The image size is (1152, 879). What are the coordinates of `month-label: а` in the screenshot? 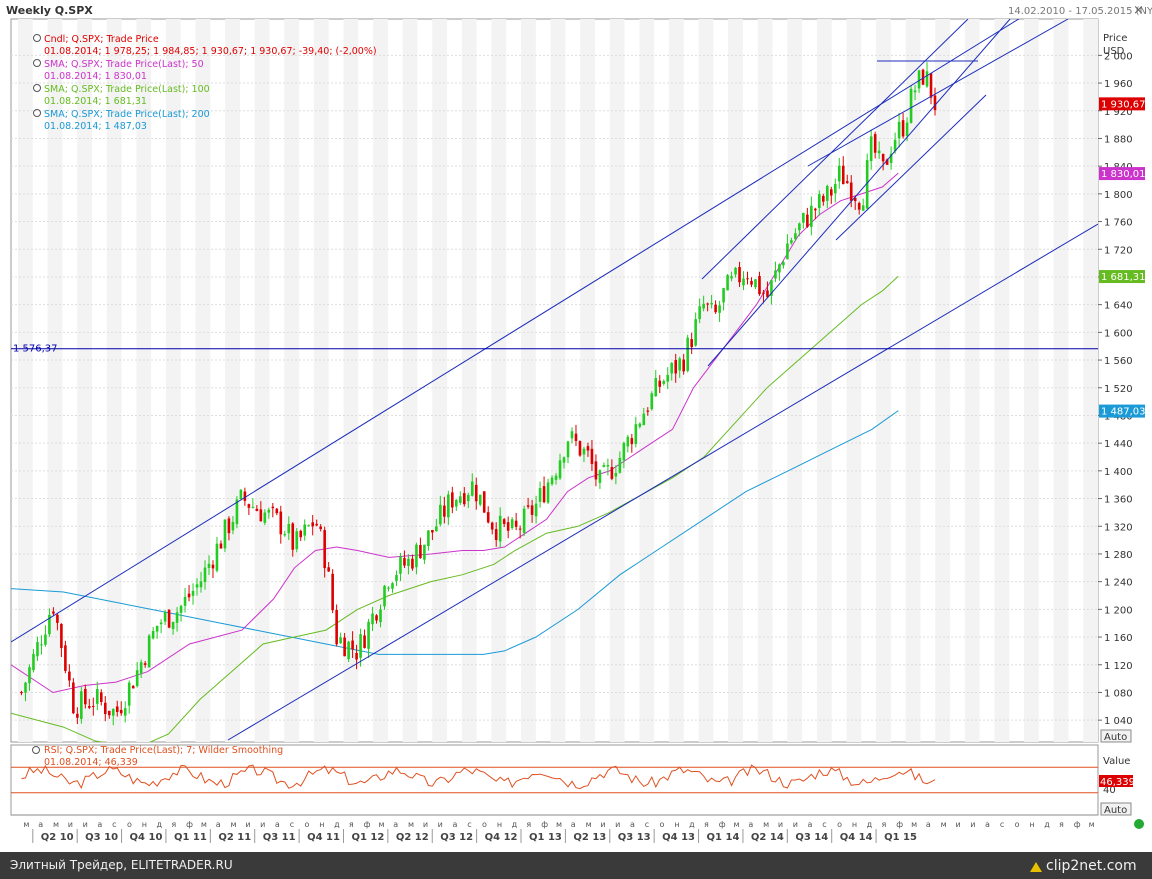 It's located at (99, 824).